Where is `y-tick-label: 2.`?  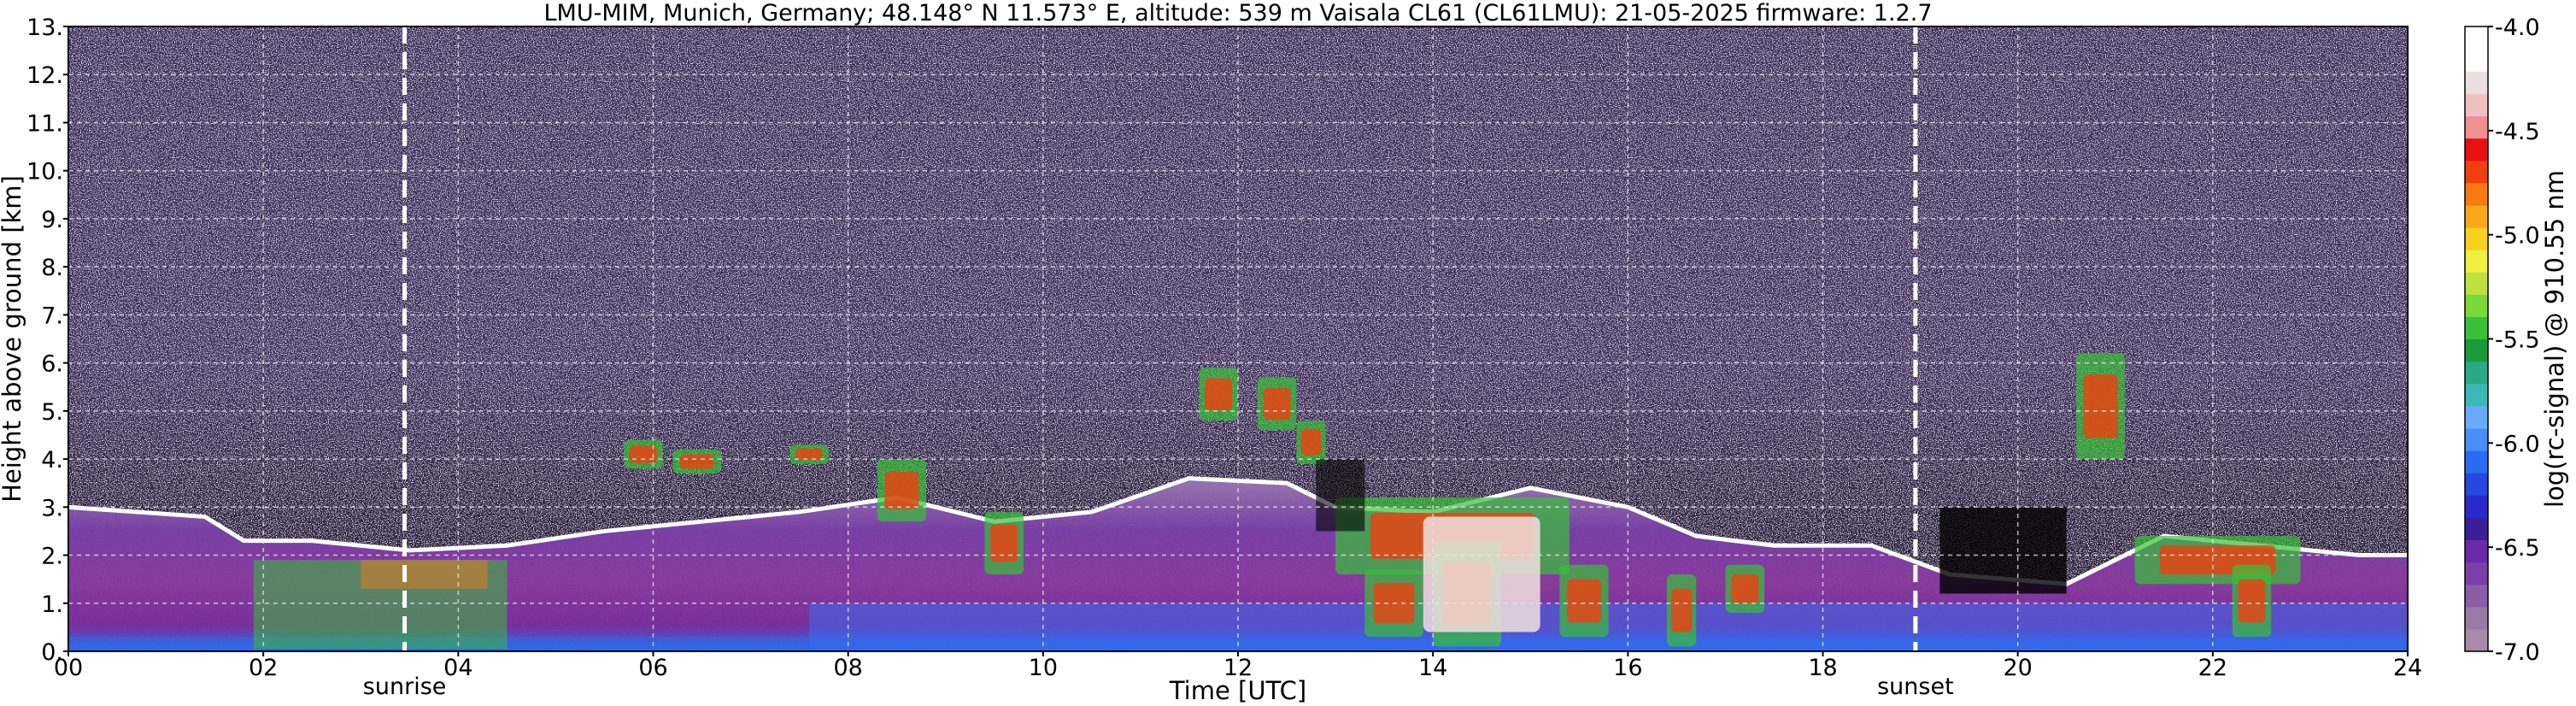 y-tick-label: 2. is located at coordinates (52, 557).